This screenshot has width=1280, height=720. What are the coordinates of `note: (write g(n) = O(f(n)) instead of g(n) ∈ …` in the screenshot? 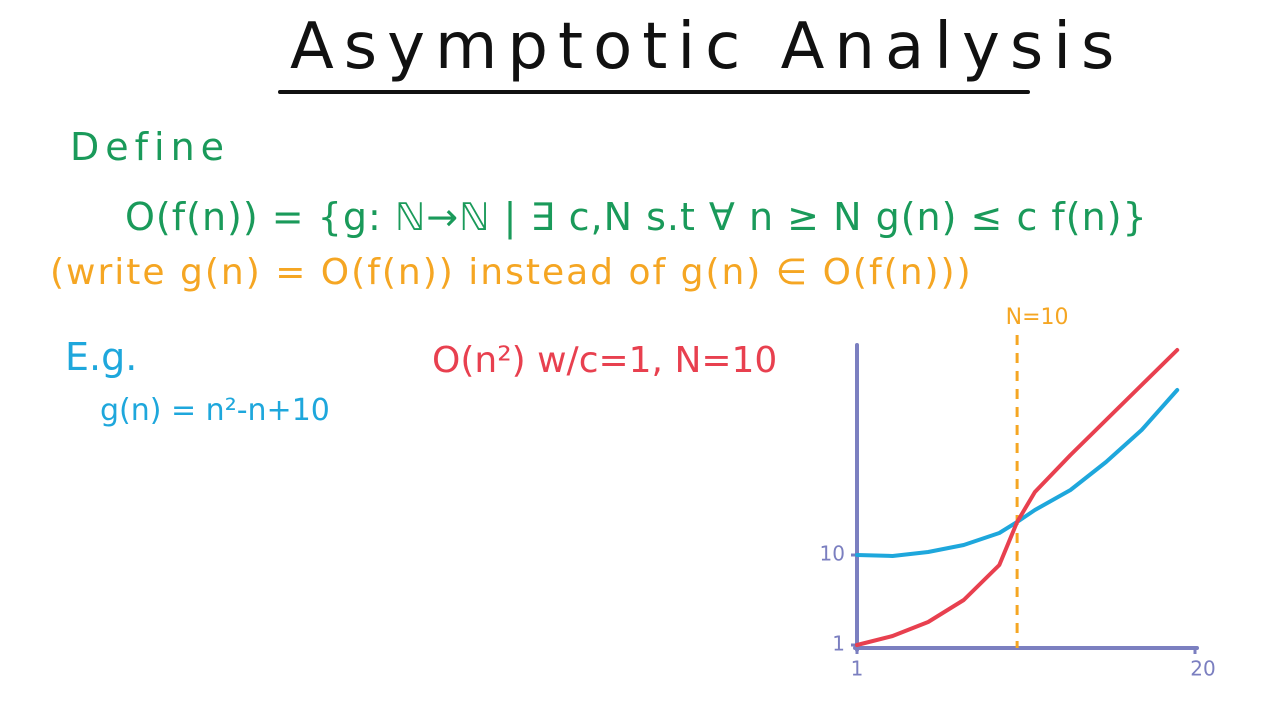 It's located at (511, 272).